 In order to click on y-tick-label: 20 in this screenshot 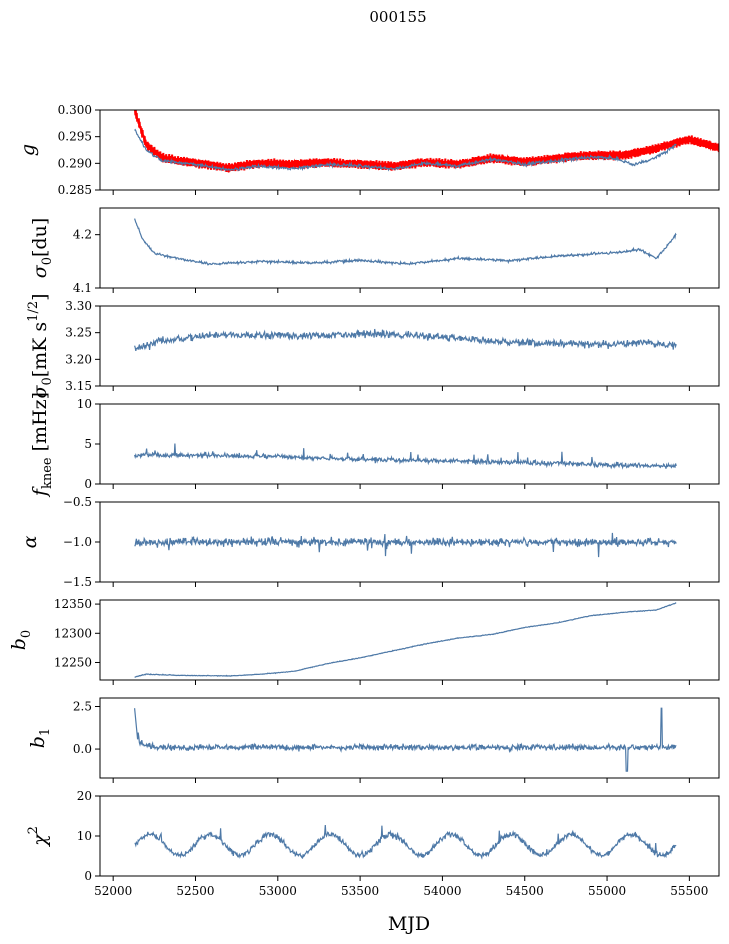, I will do `click(84, 796)`.